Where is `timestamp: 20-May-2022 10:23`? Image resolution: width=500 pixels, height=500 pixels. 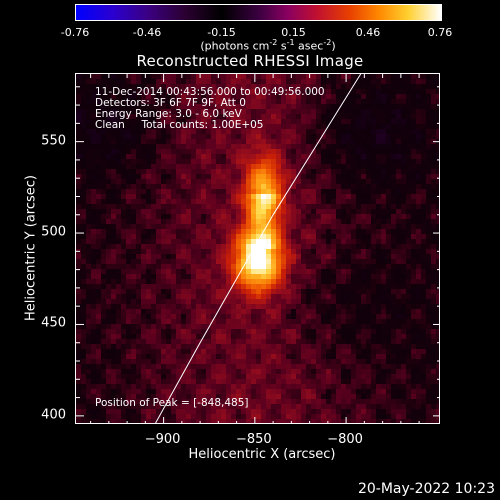
timestamp: 20-May-2022 10:23 is located at coordinates (426, 489).